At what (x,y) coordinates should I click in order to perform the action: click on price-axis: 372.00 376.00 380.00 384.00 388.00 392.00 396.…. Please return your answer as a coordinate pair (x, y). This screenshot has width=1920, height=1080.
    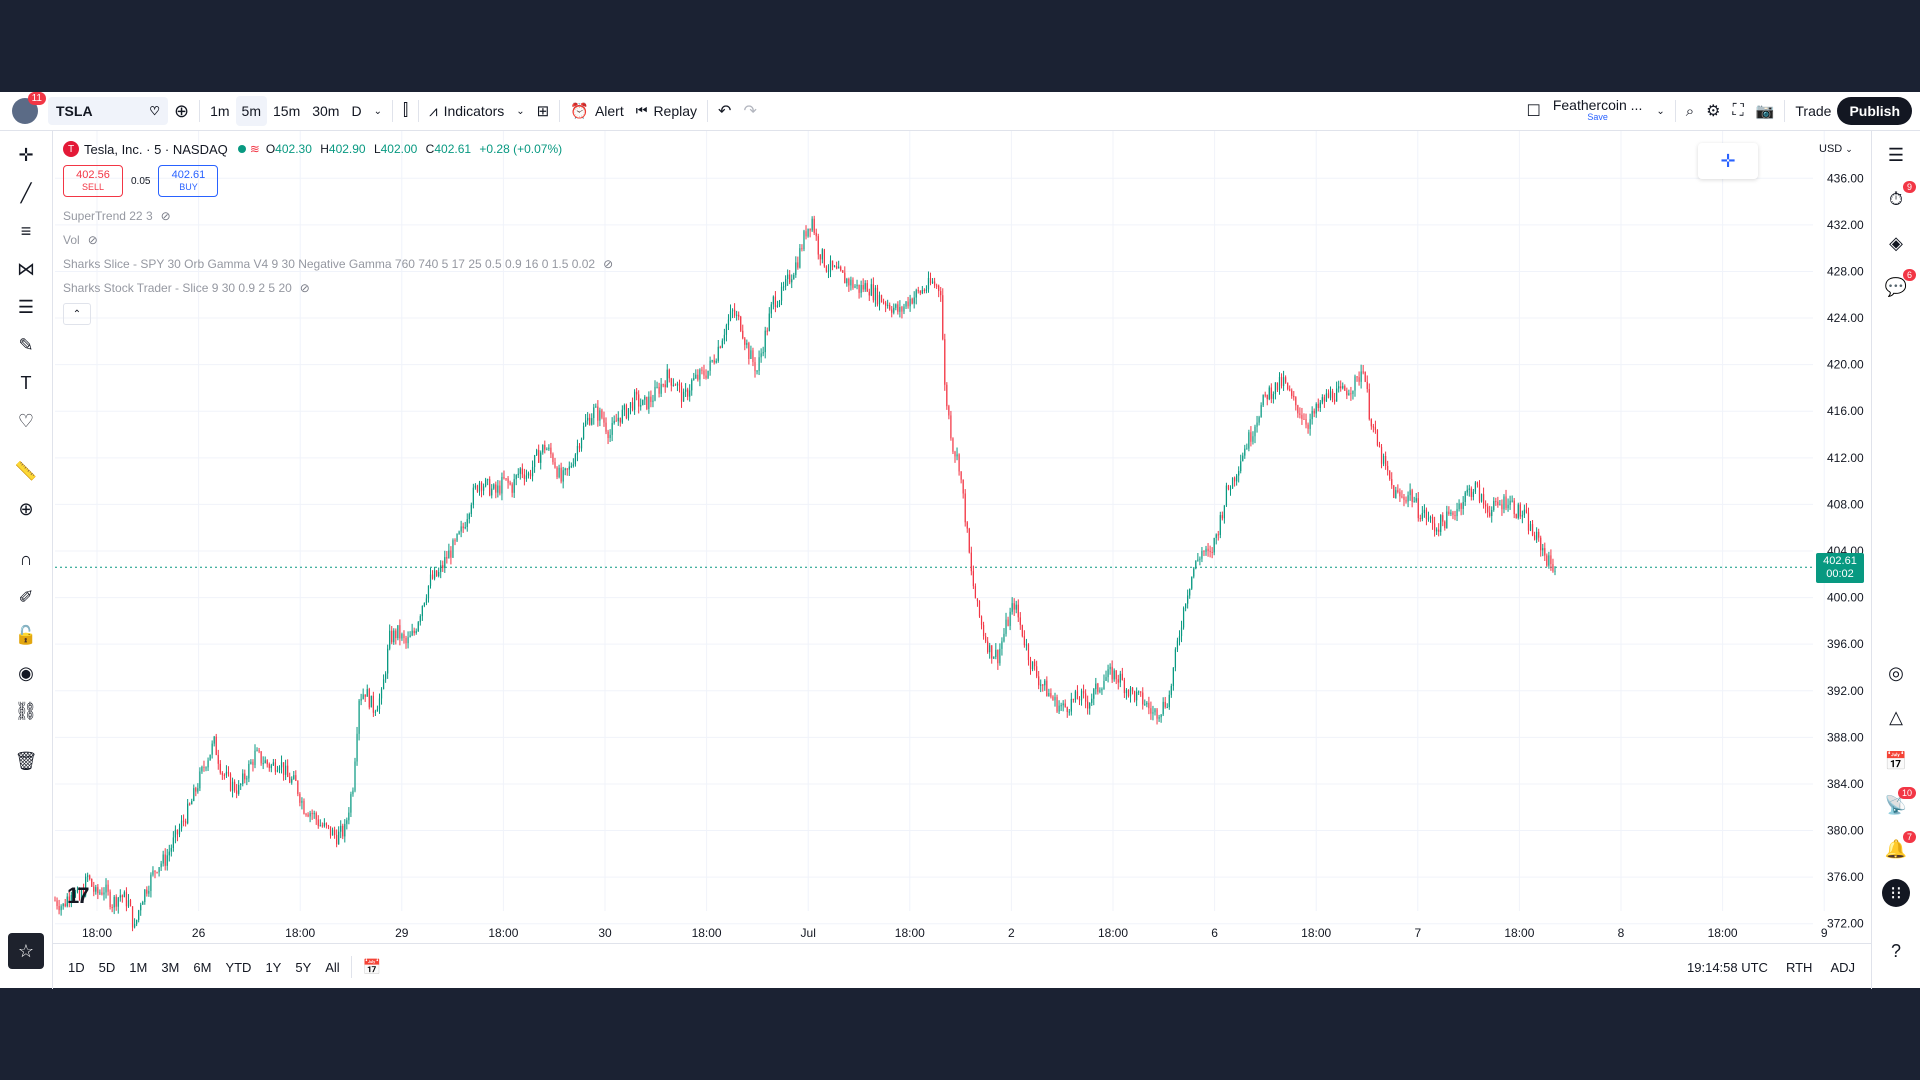
    Looking at the image, I should click on (1845, 550).